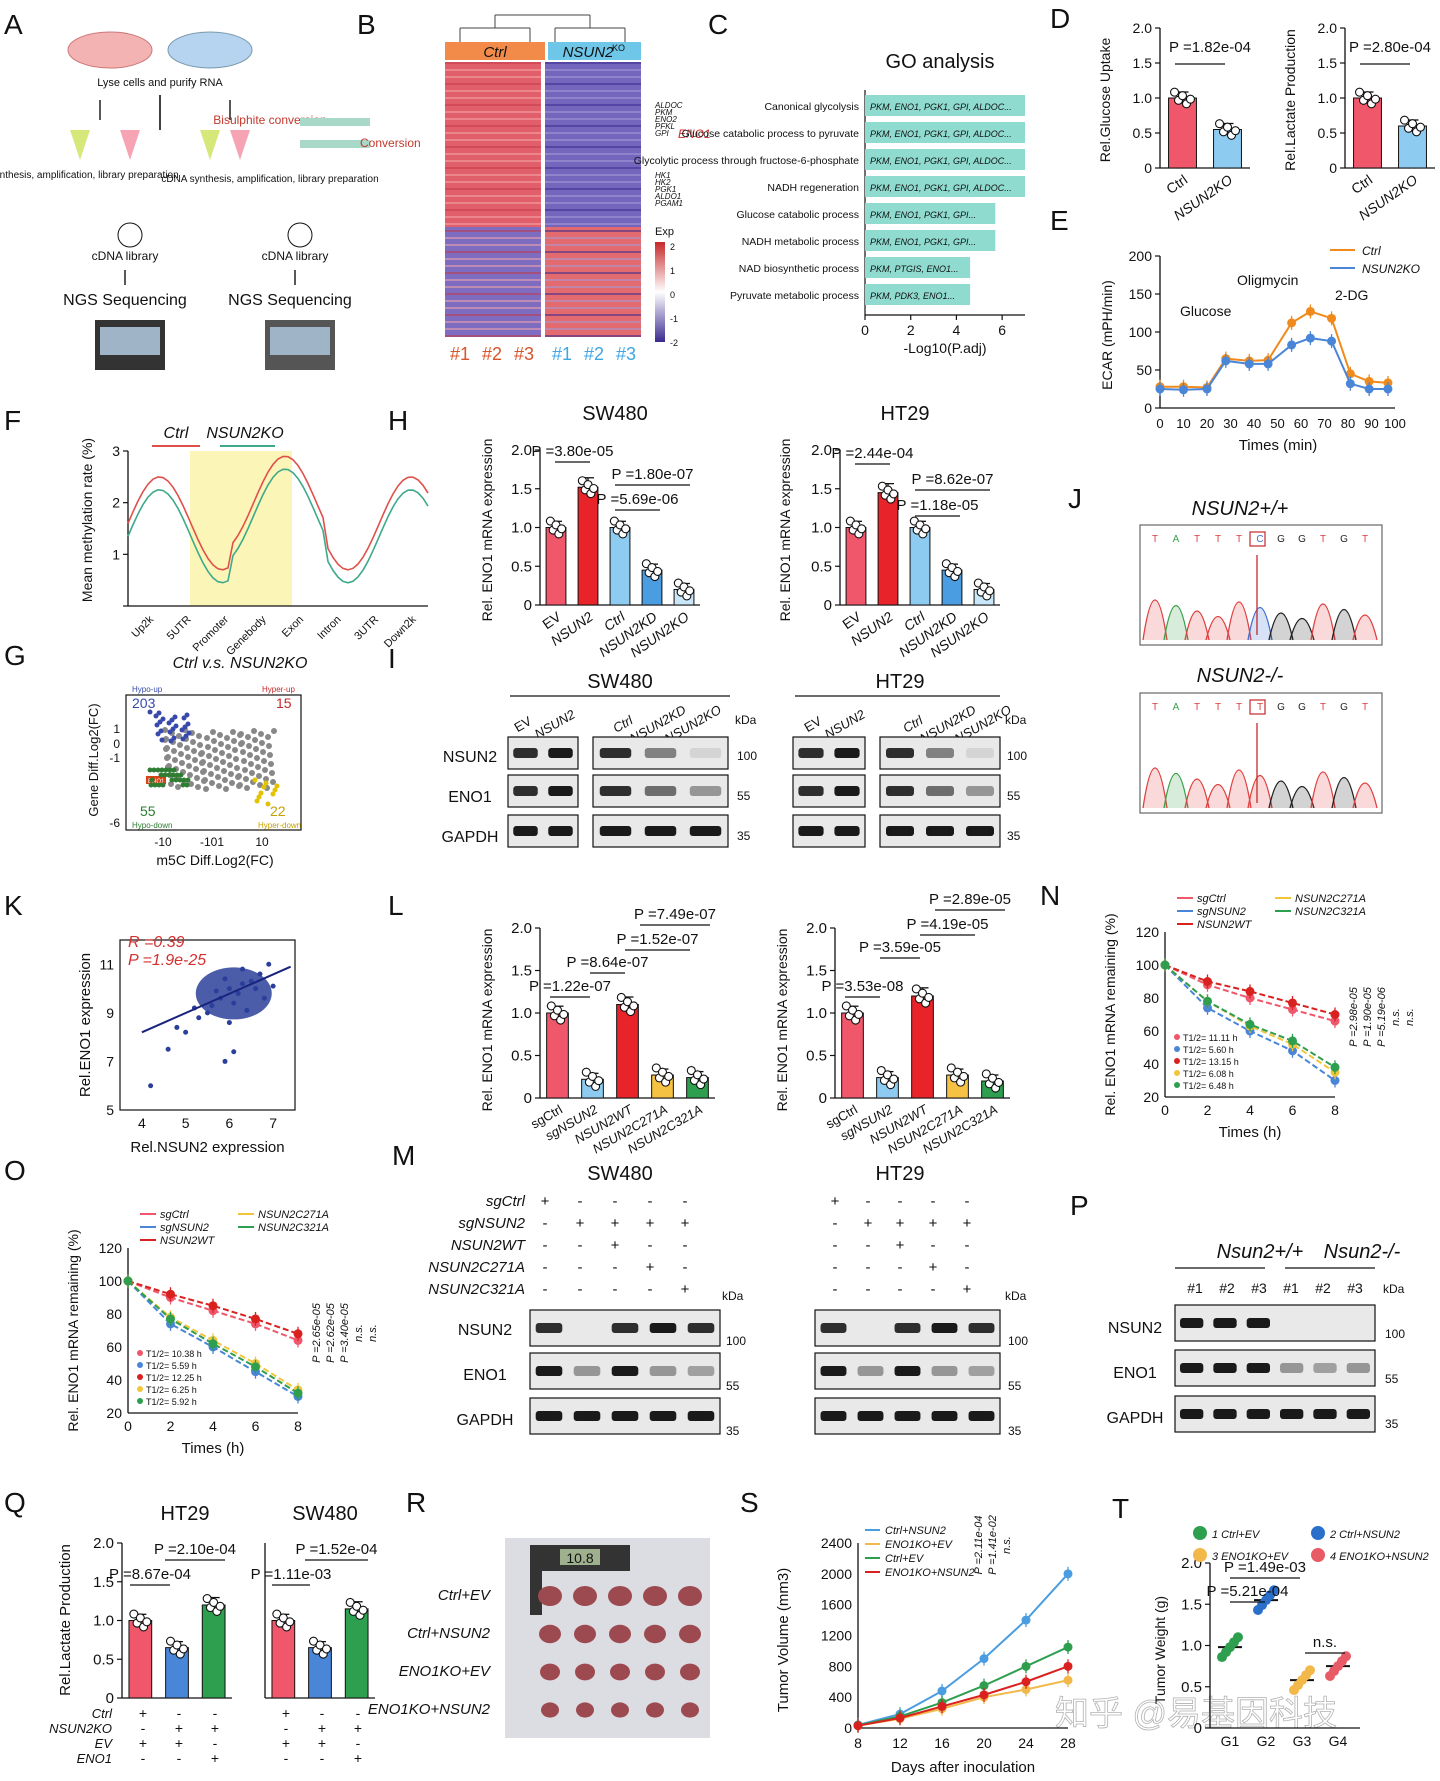 This screenshot has width=1440, height=1781. I want to click on g-n-hypo-up: 203, so click(144, 703).